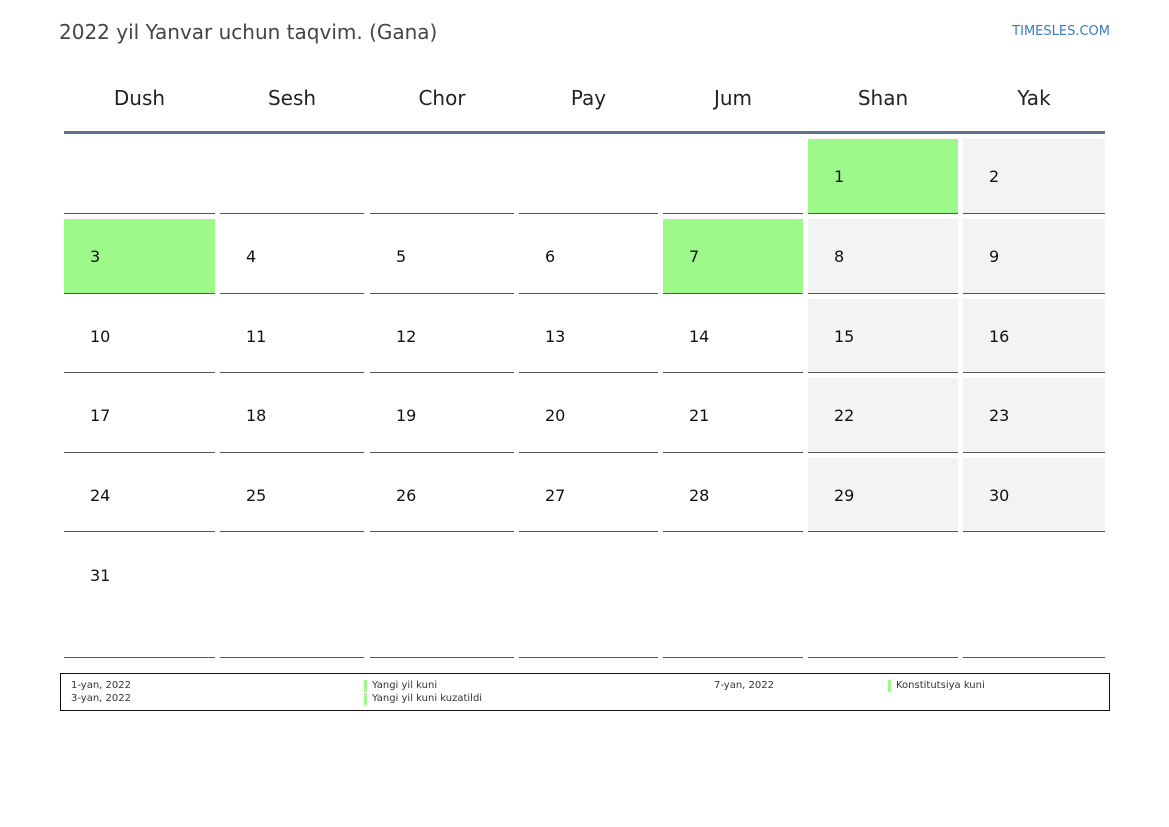  Describe the element at coordinates (442, 98) in the screenshot. I see `weekday-label: Chor` at that location.